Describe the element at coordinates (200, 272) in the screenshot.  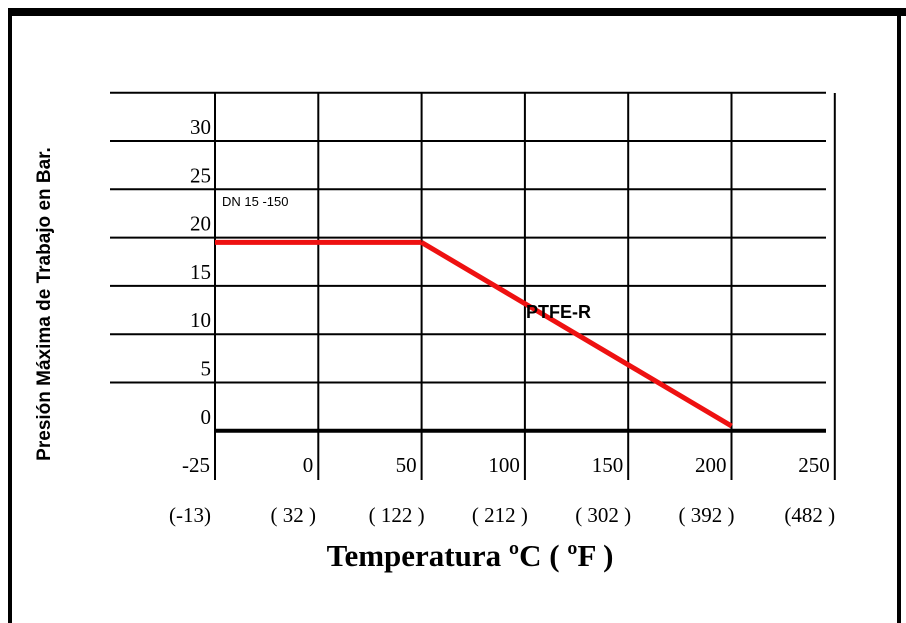
I see `y-tick-label: 15` at that location.